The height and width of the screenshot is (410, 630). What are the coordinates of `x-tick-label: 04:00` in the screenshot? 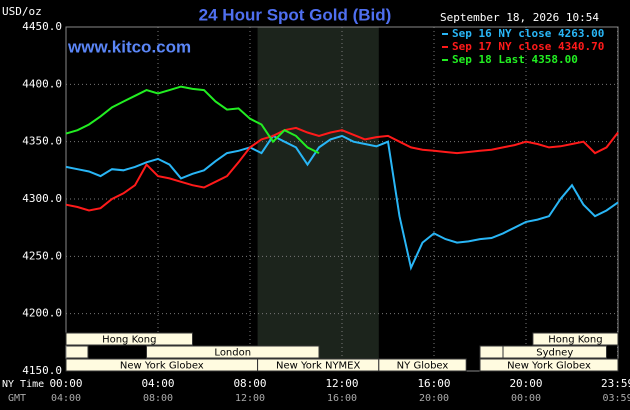 It's located at (157, 383).